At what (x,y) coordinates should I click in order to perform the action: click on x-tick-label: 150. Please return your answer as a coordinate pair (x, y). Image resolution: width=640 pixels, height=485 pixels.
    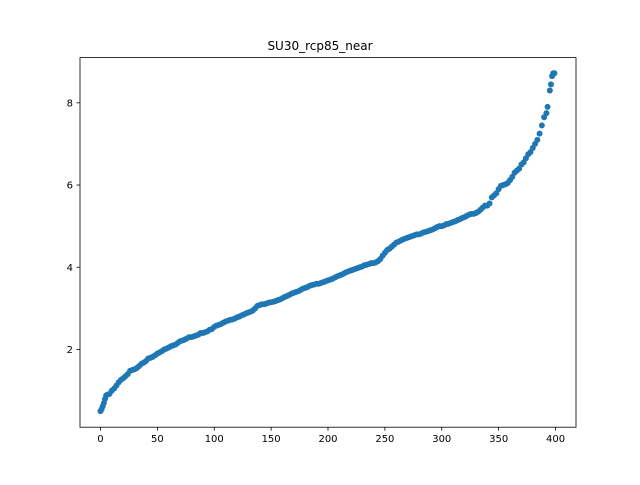
    Looking at the image, I should click on (271, 439).